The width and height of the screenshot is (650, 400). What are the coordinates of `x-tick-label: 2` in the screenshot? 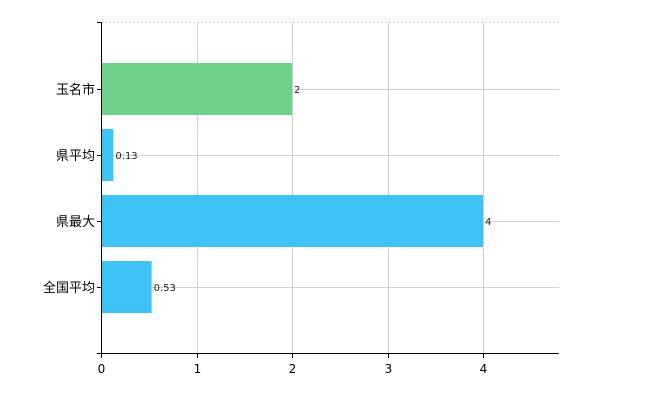 It's located at (293, 369).